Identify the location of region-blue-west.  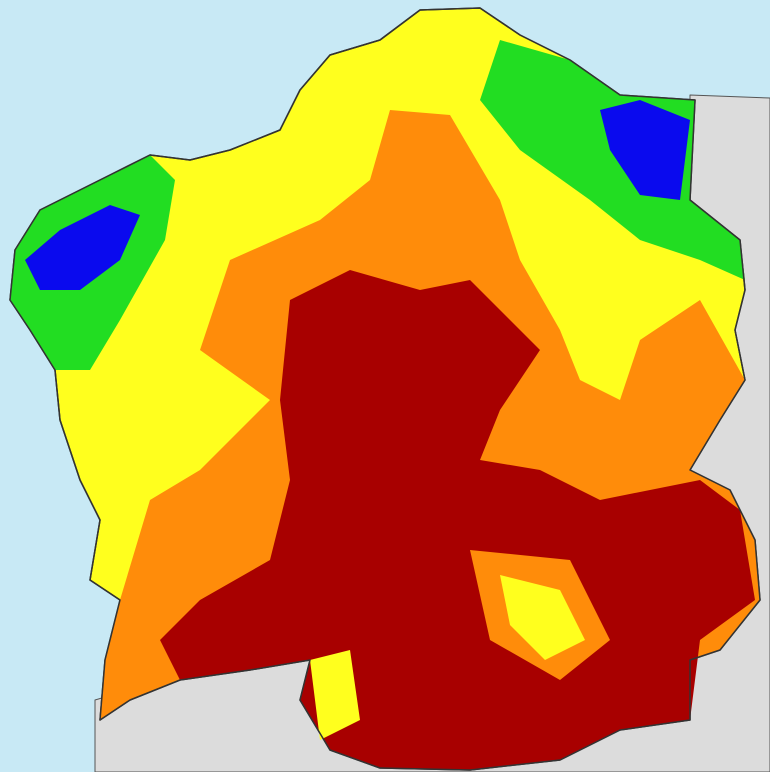
(82, 247).